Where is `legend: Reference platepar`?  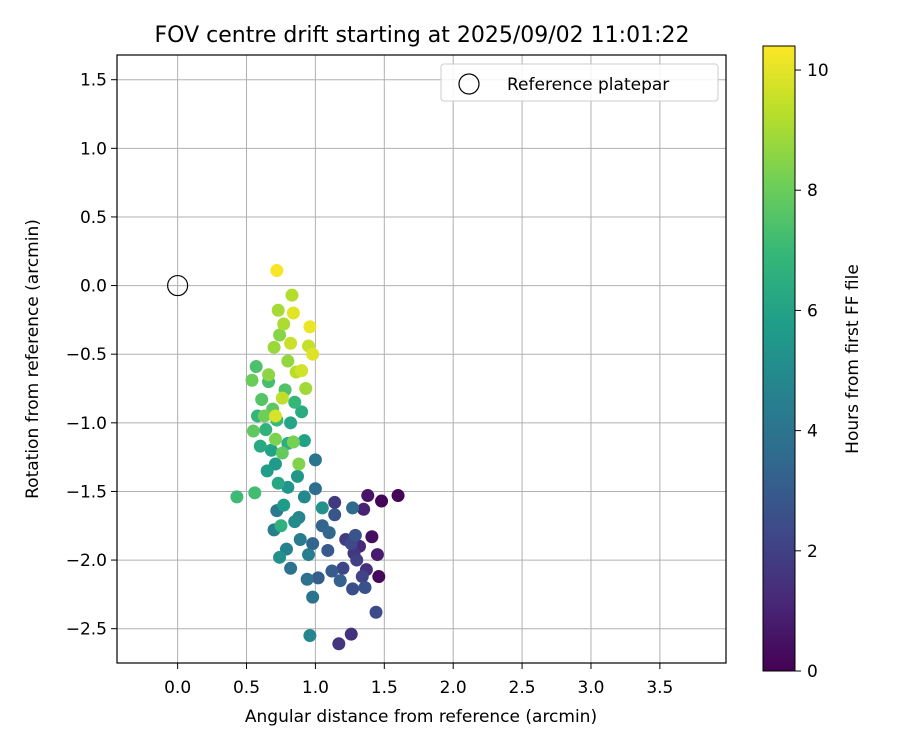 legend: Reference platepar is located at coordinates (579, 82).